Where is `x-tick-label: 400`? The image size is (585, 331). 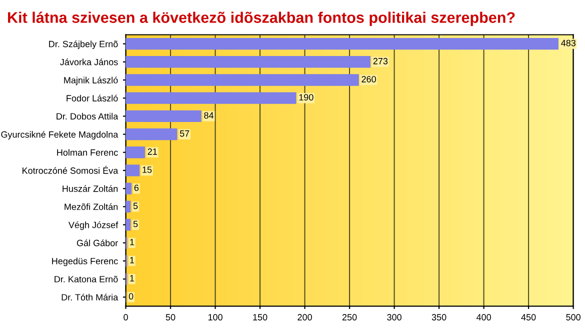
x-tick-label: 400 is located at coordinates (483, 317).